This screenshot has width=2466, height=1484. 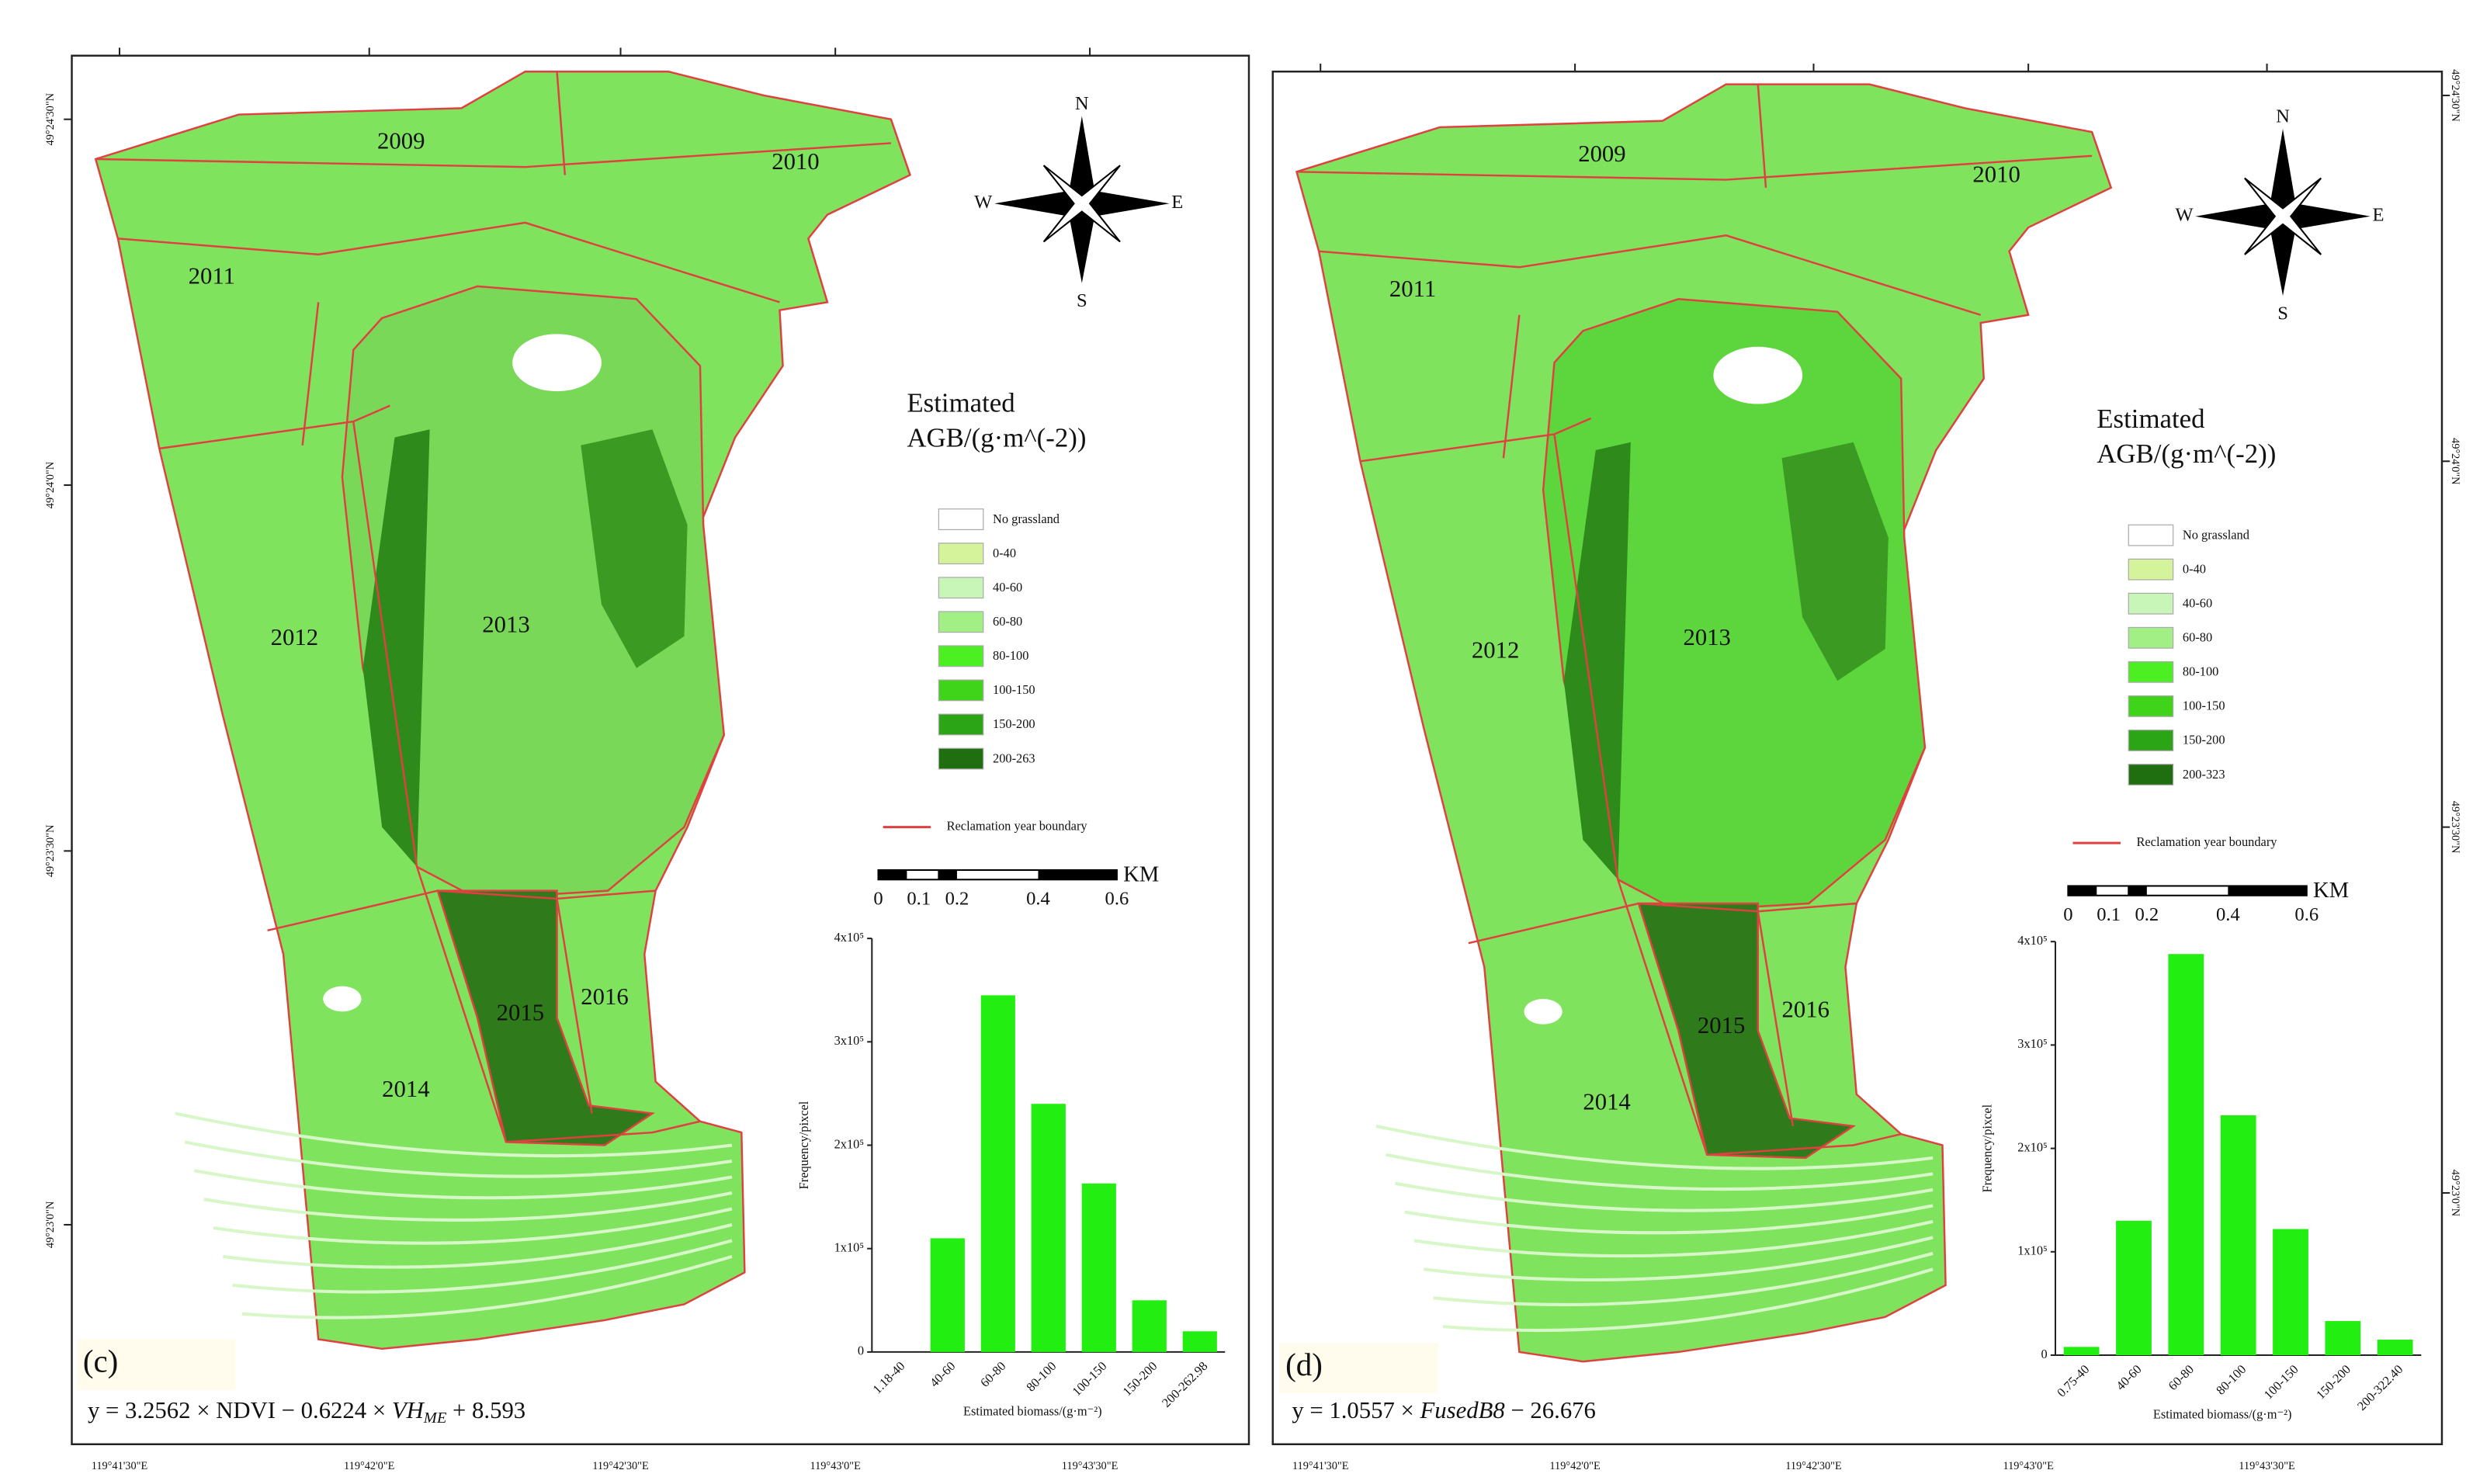 I want to click on year-label: 2015, so click(x=1722, y=1025).